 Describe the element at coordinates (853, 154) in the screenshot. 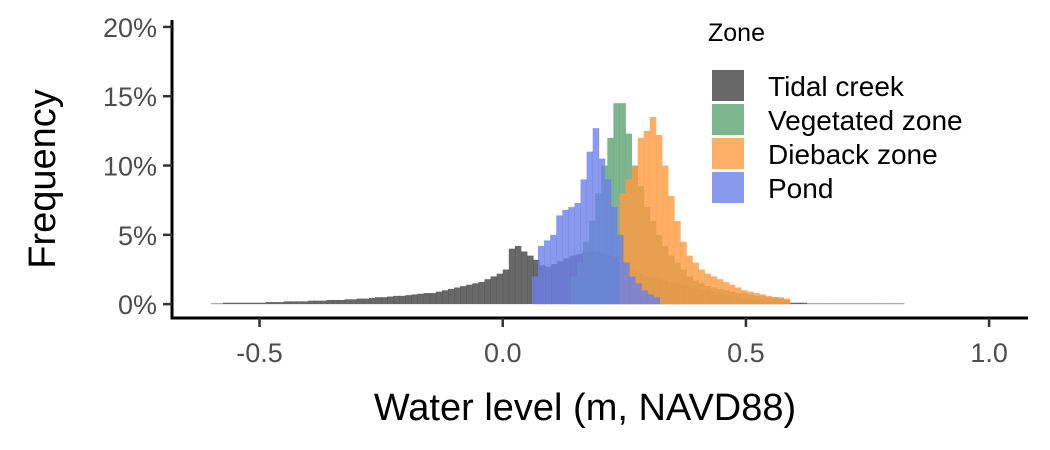

I see `legend-label: Dieback zone` at that location.